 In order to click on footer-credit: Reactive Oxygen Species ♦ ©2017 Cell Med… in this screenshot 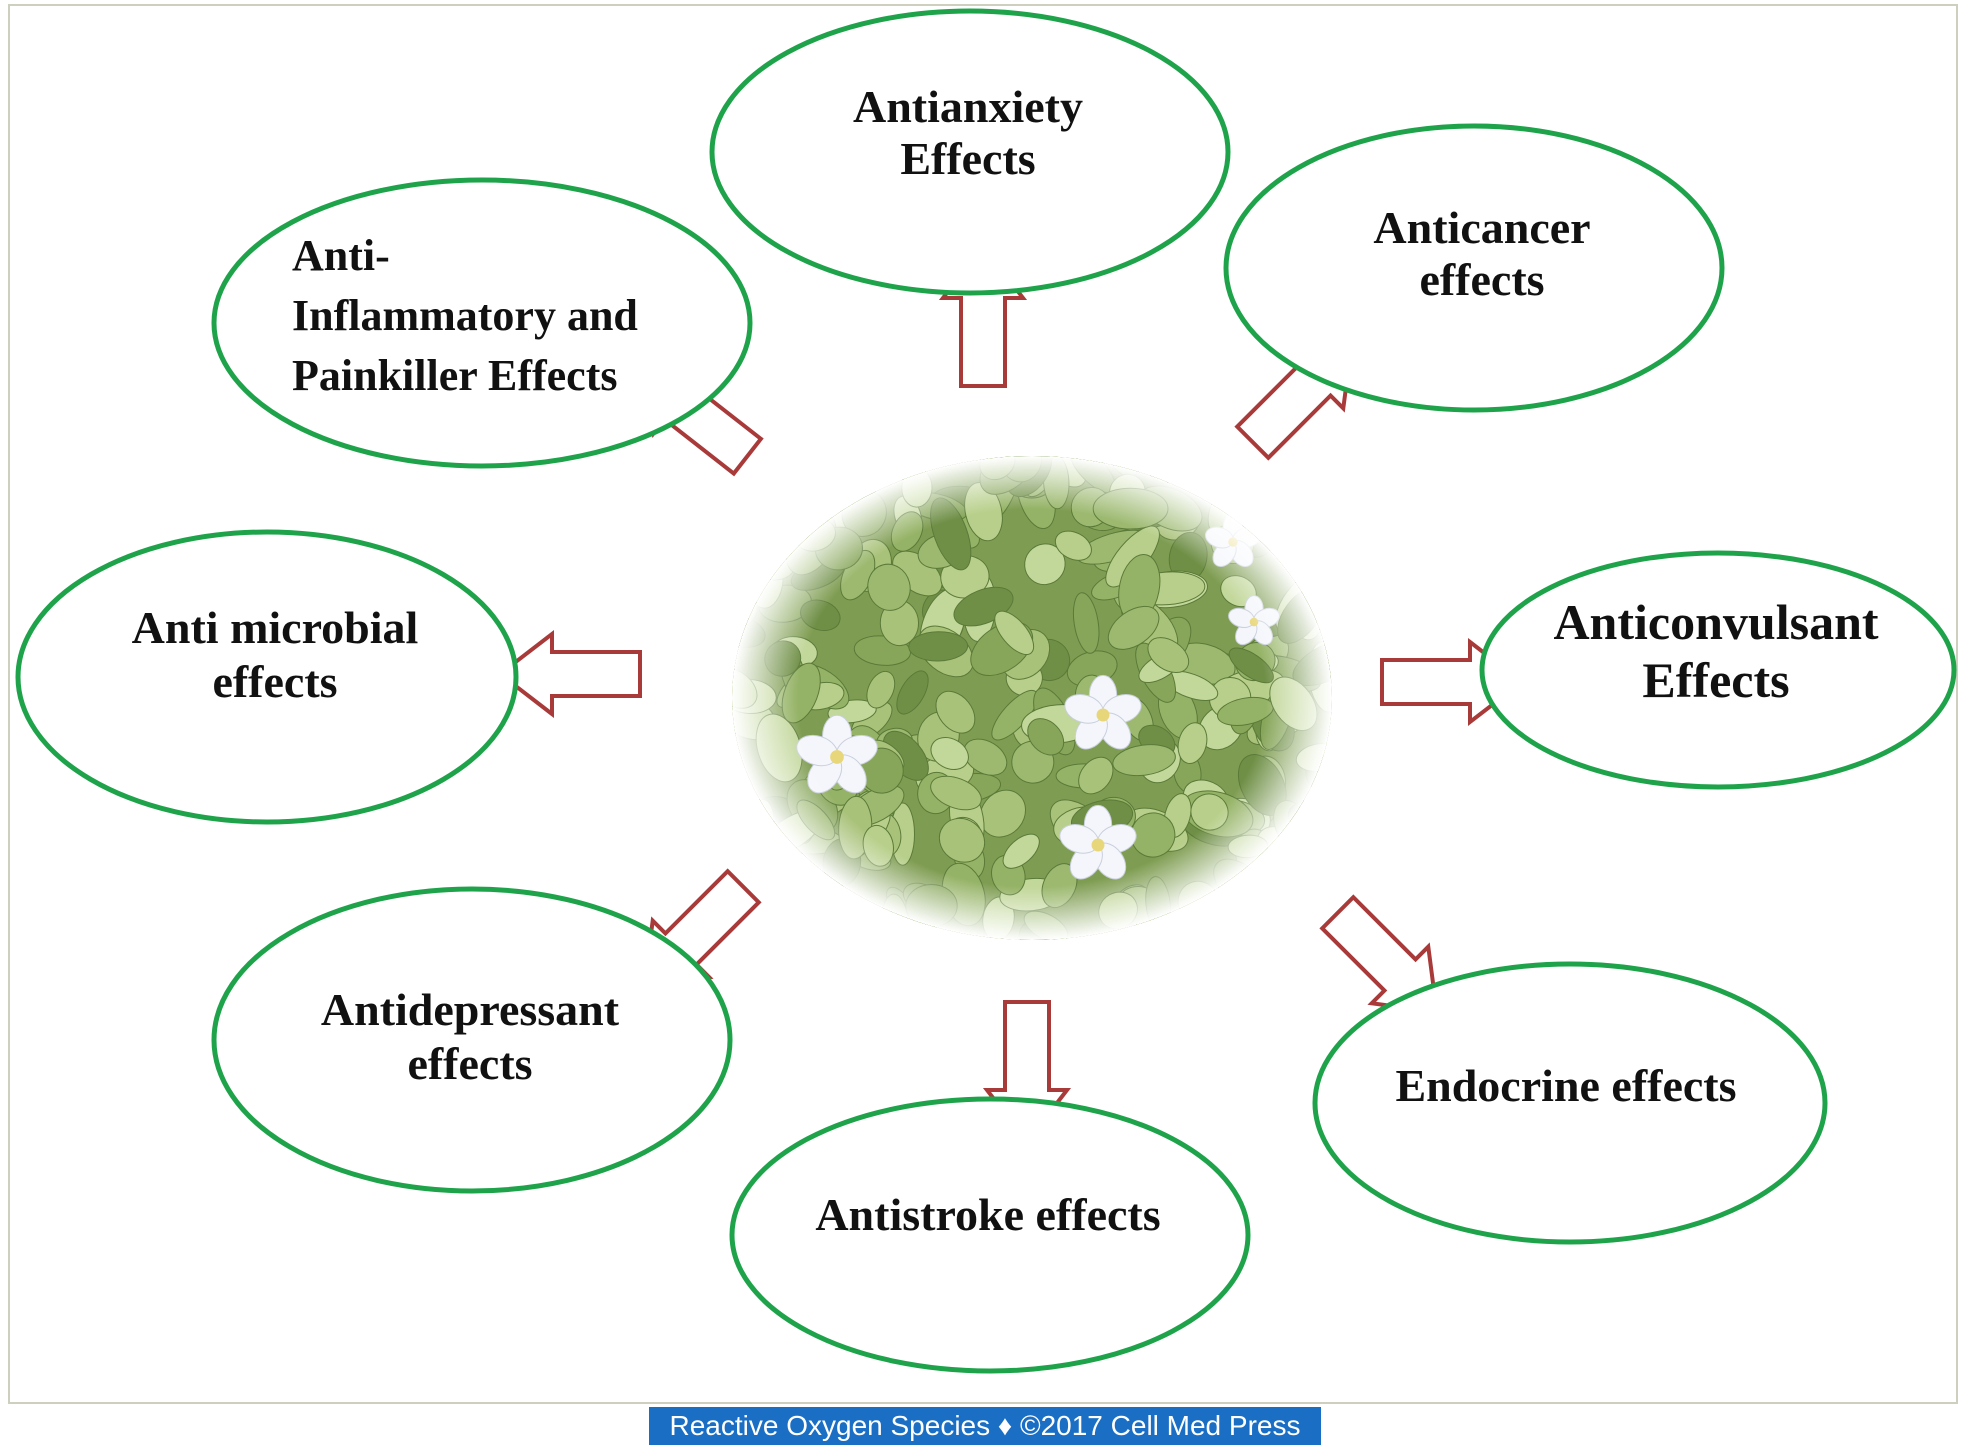, I will do `click(985, 1426)`.